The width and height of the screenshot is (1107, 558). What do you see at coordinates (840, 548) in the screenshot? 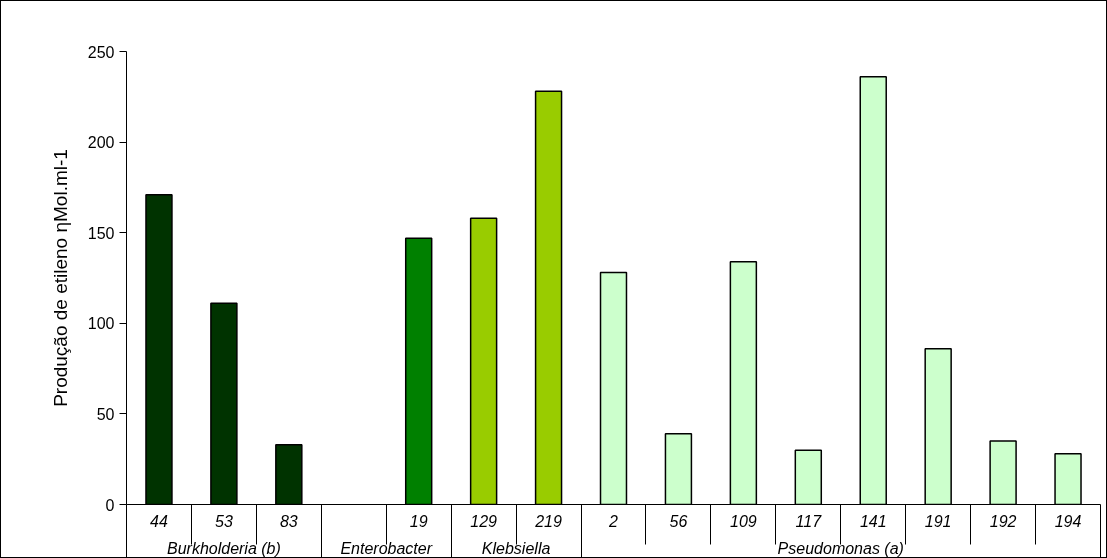
I see `text: Pseudomonas (a)` at bounding box center [840, 548].